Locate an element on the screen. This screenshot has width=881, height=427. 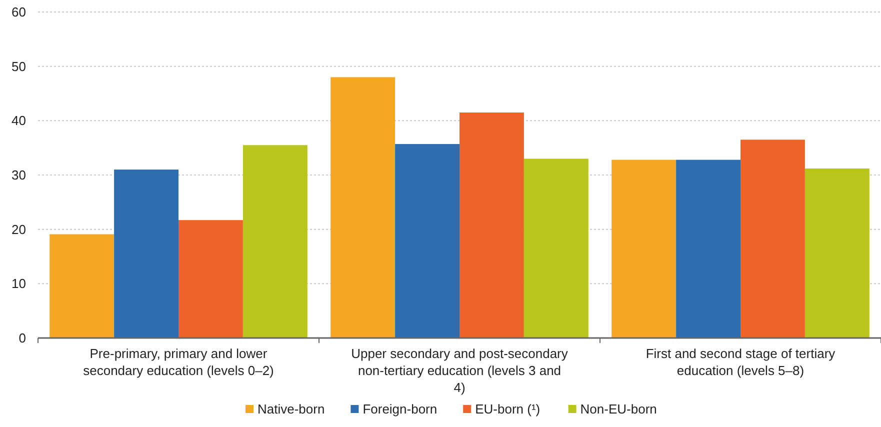
legend-label: Foreign-born is located at coordinates (400, 409).